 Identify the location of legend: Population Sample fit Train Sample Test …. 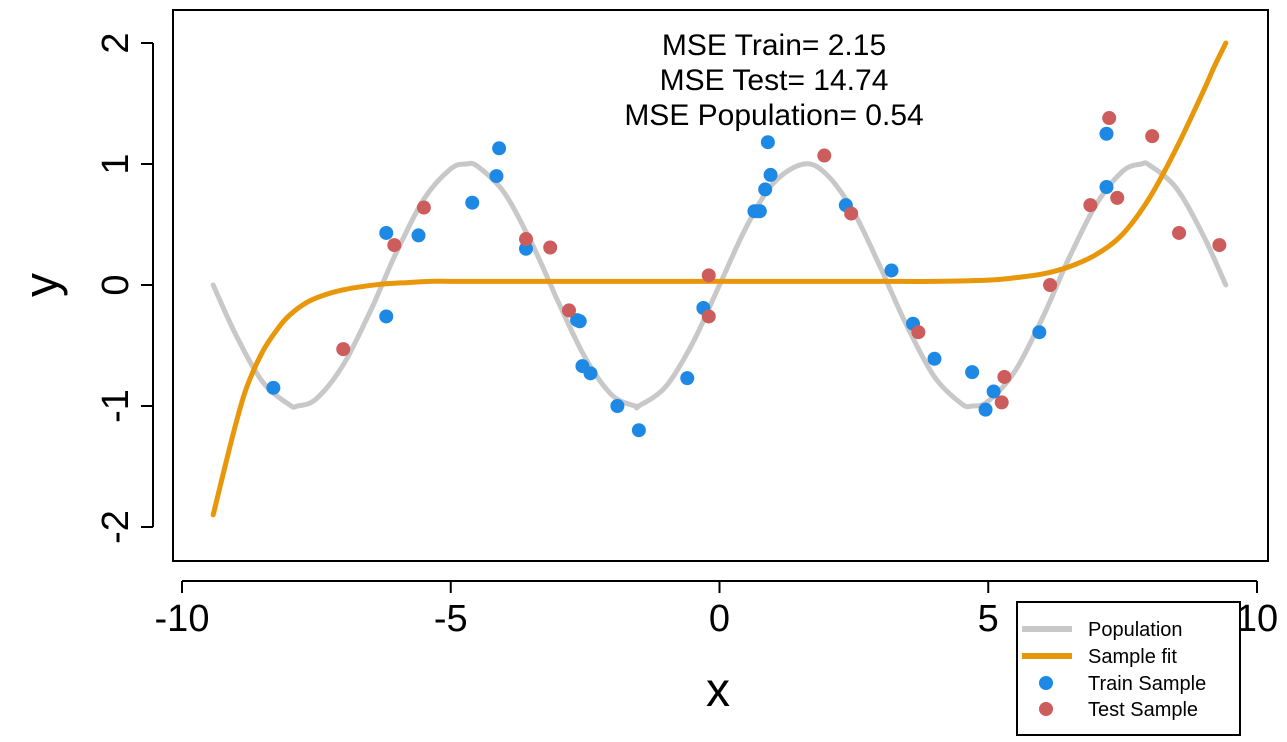
(1128, 668).